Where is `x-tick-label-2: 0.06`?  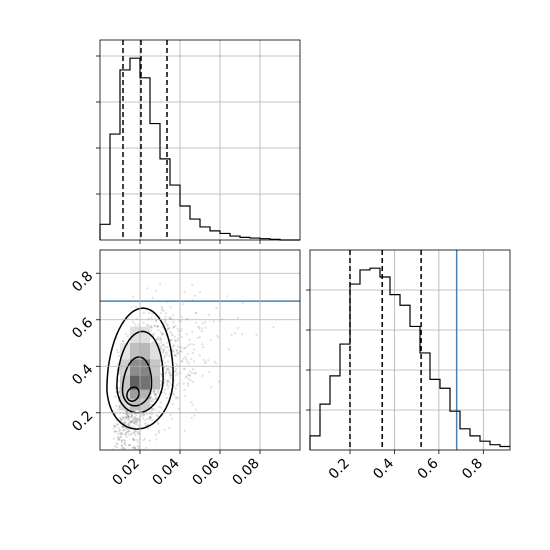 x-tick-label-2: 0.06 is located at coordinates (205, 471).